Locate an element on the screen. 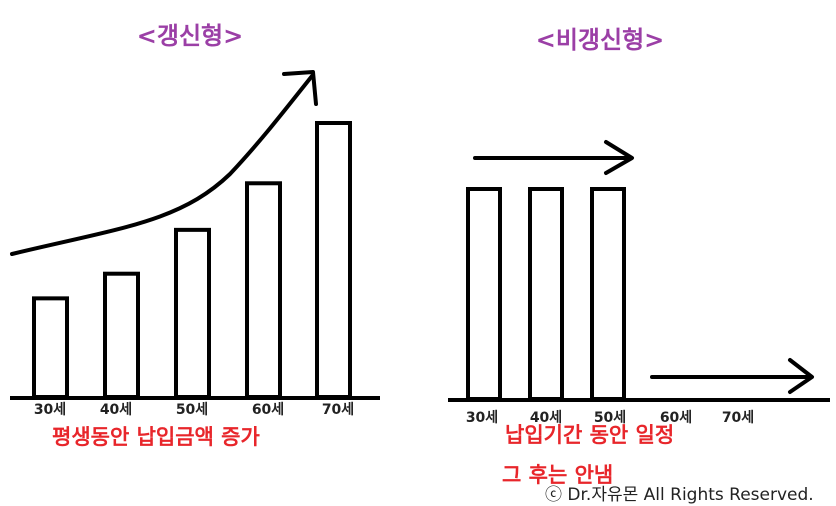 The image size is (836, 506). left-age-label: 60세 is located at coordinates (268, 410).